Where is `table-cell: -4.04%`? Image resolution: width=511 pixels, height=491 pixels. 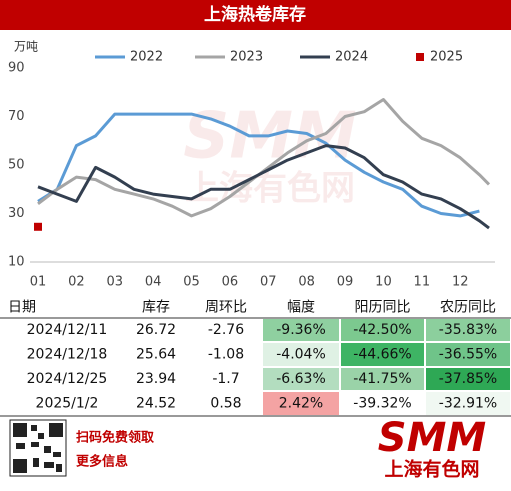
table-cell: -4.04% is located at coordinates (301, 355).